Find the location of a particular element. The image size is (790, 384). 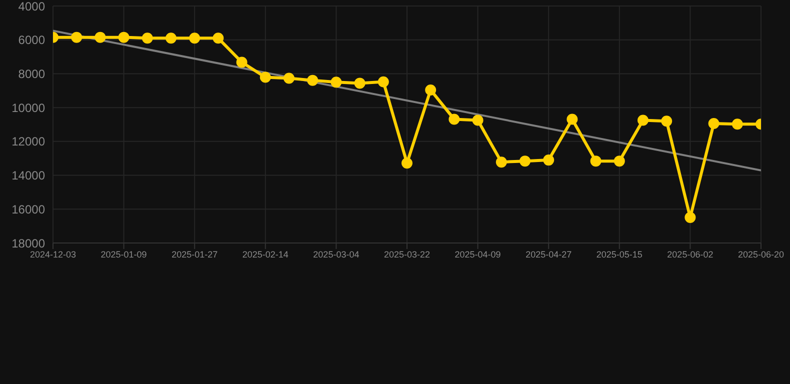

x-tick-label: 2025-04-09 is located at coordinates (477, 254).